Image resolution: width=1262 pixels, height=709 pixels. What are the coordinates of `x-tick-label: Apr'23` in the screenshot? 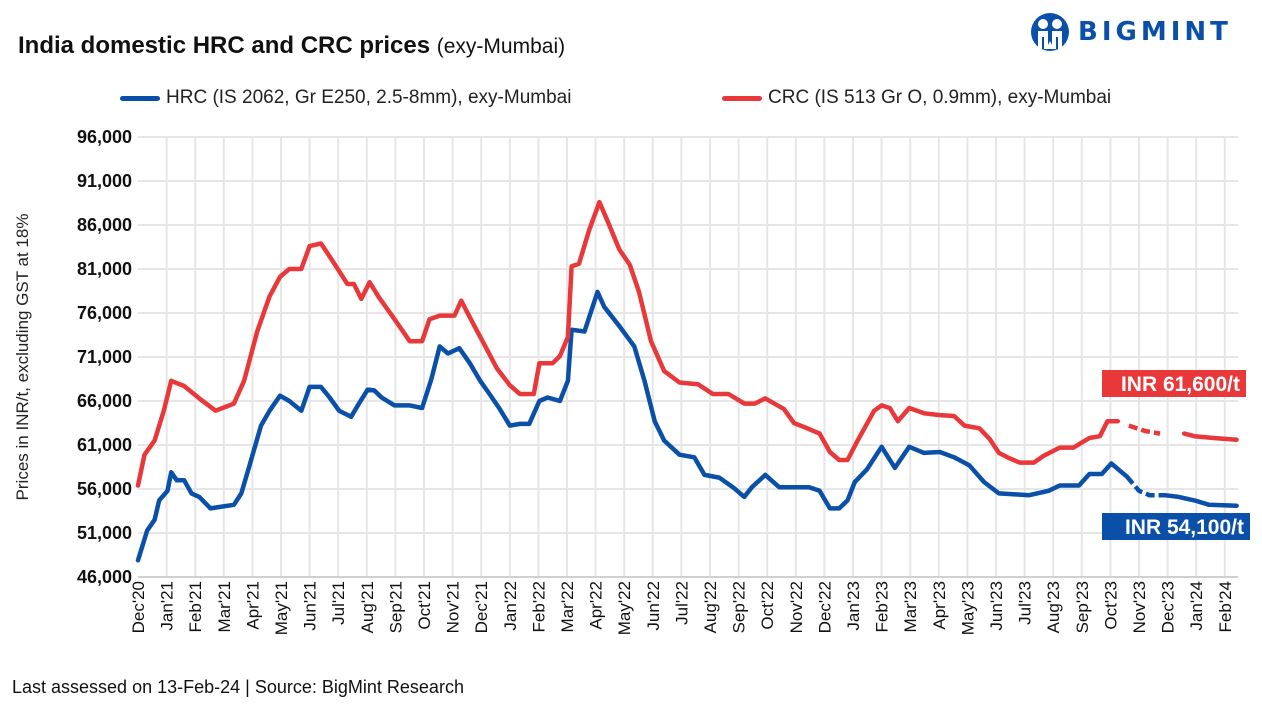 It's located at (939, 605).